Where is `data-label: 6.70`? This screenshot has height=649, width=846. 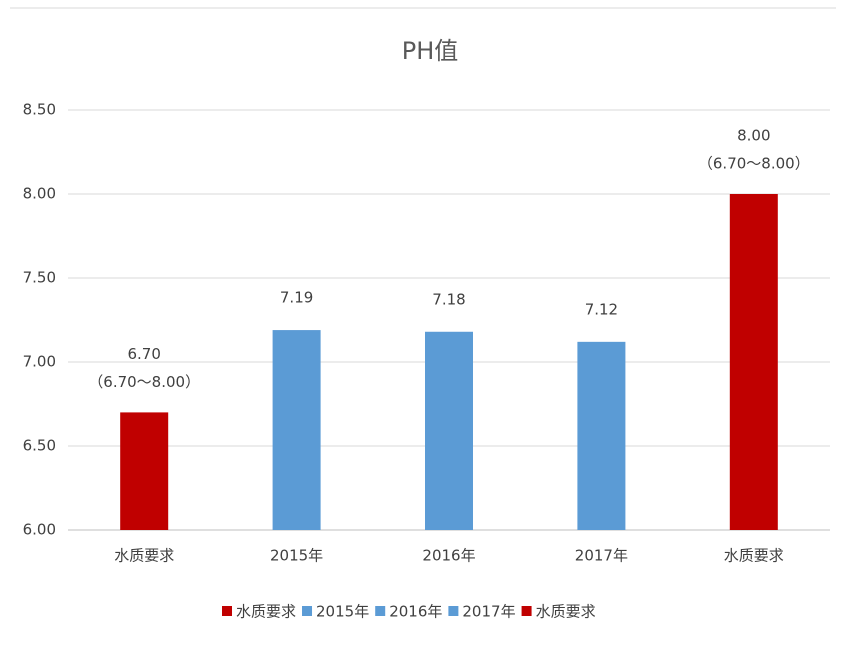 data-label: 6.70 is located at coordinates (143, 354).